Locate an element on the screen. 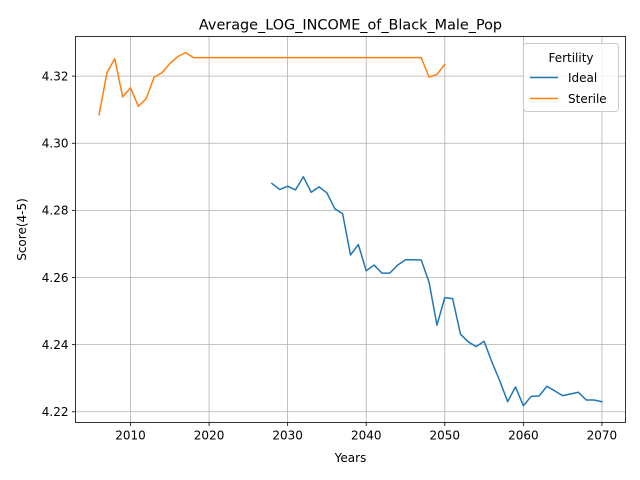 Image resolution: width=640 pixels, height=480 pixels. legend-label-sterile: Sterile is located at coordinates (587, 99).